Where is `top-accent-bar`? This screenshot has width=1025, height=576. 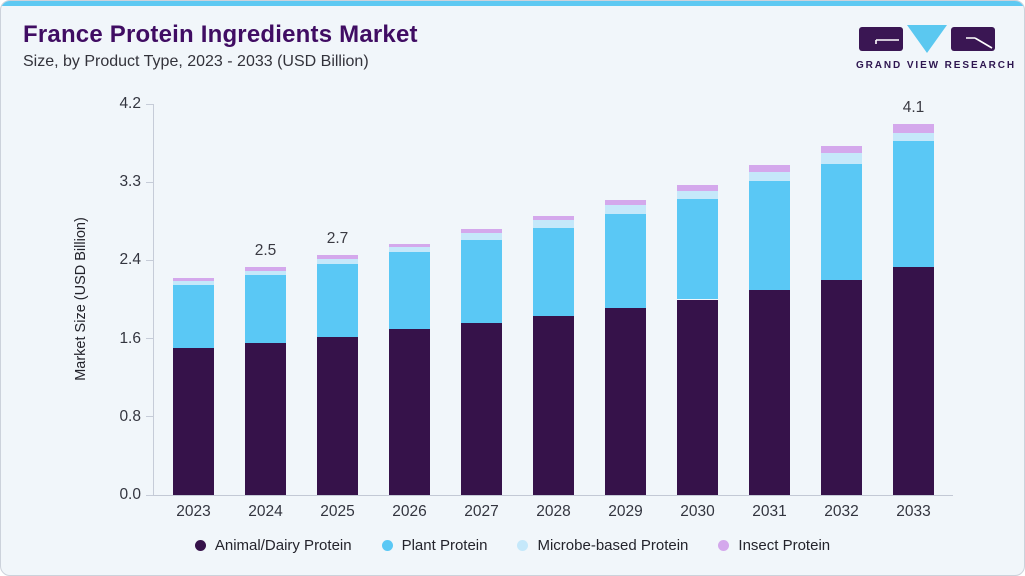 top-accent-bar is located at coordinates (512, 3).